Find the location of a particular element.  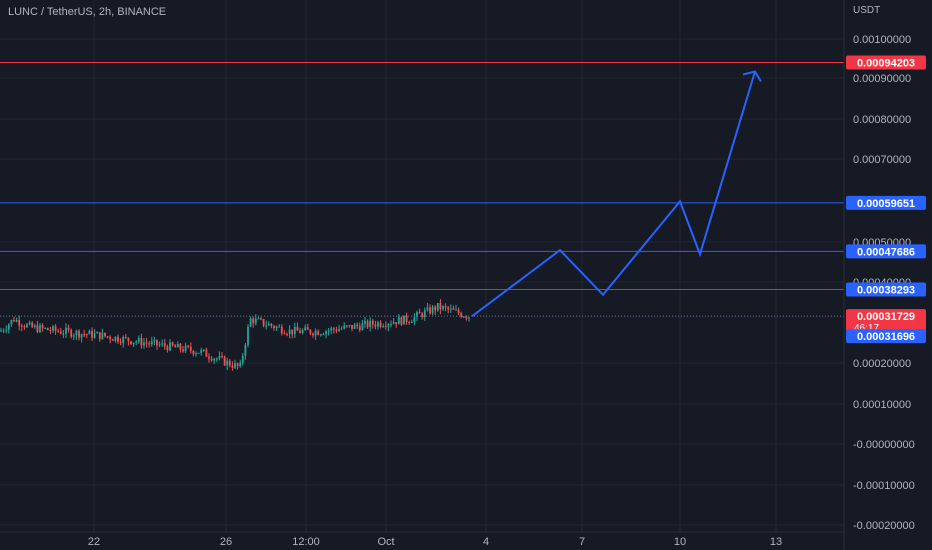

bar-countdown-label: 46:17 is located at coordinates (866, 328).